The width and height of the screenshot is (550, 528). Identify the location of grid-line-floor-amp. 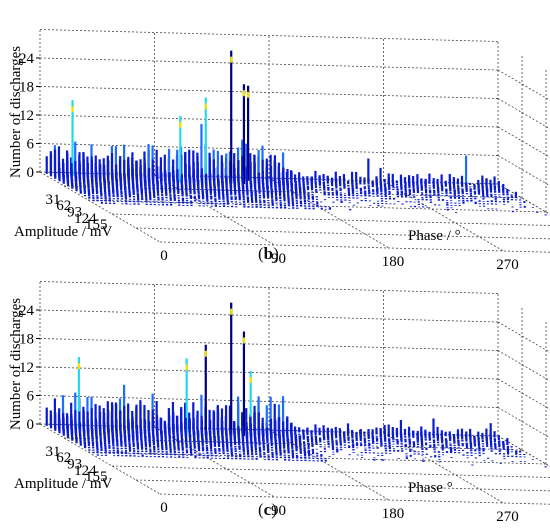
(354, 247).